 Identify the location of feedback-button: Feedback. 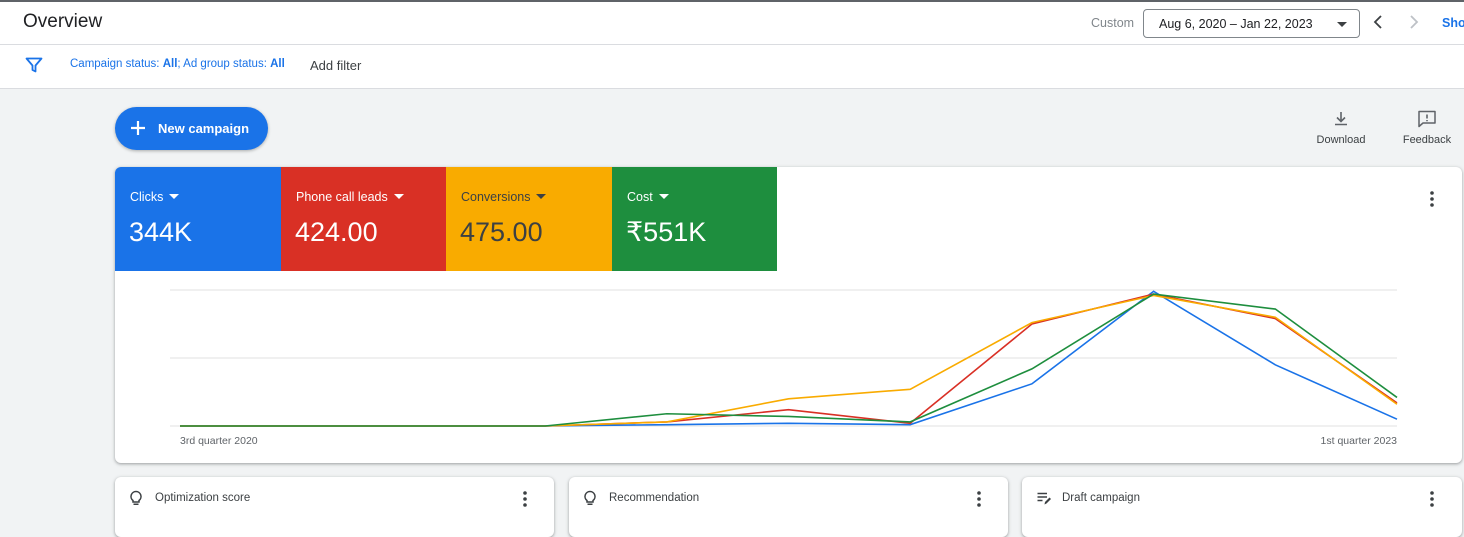
(1427, 128).